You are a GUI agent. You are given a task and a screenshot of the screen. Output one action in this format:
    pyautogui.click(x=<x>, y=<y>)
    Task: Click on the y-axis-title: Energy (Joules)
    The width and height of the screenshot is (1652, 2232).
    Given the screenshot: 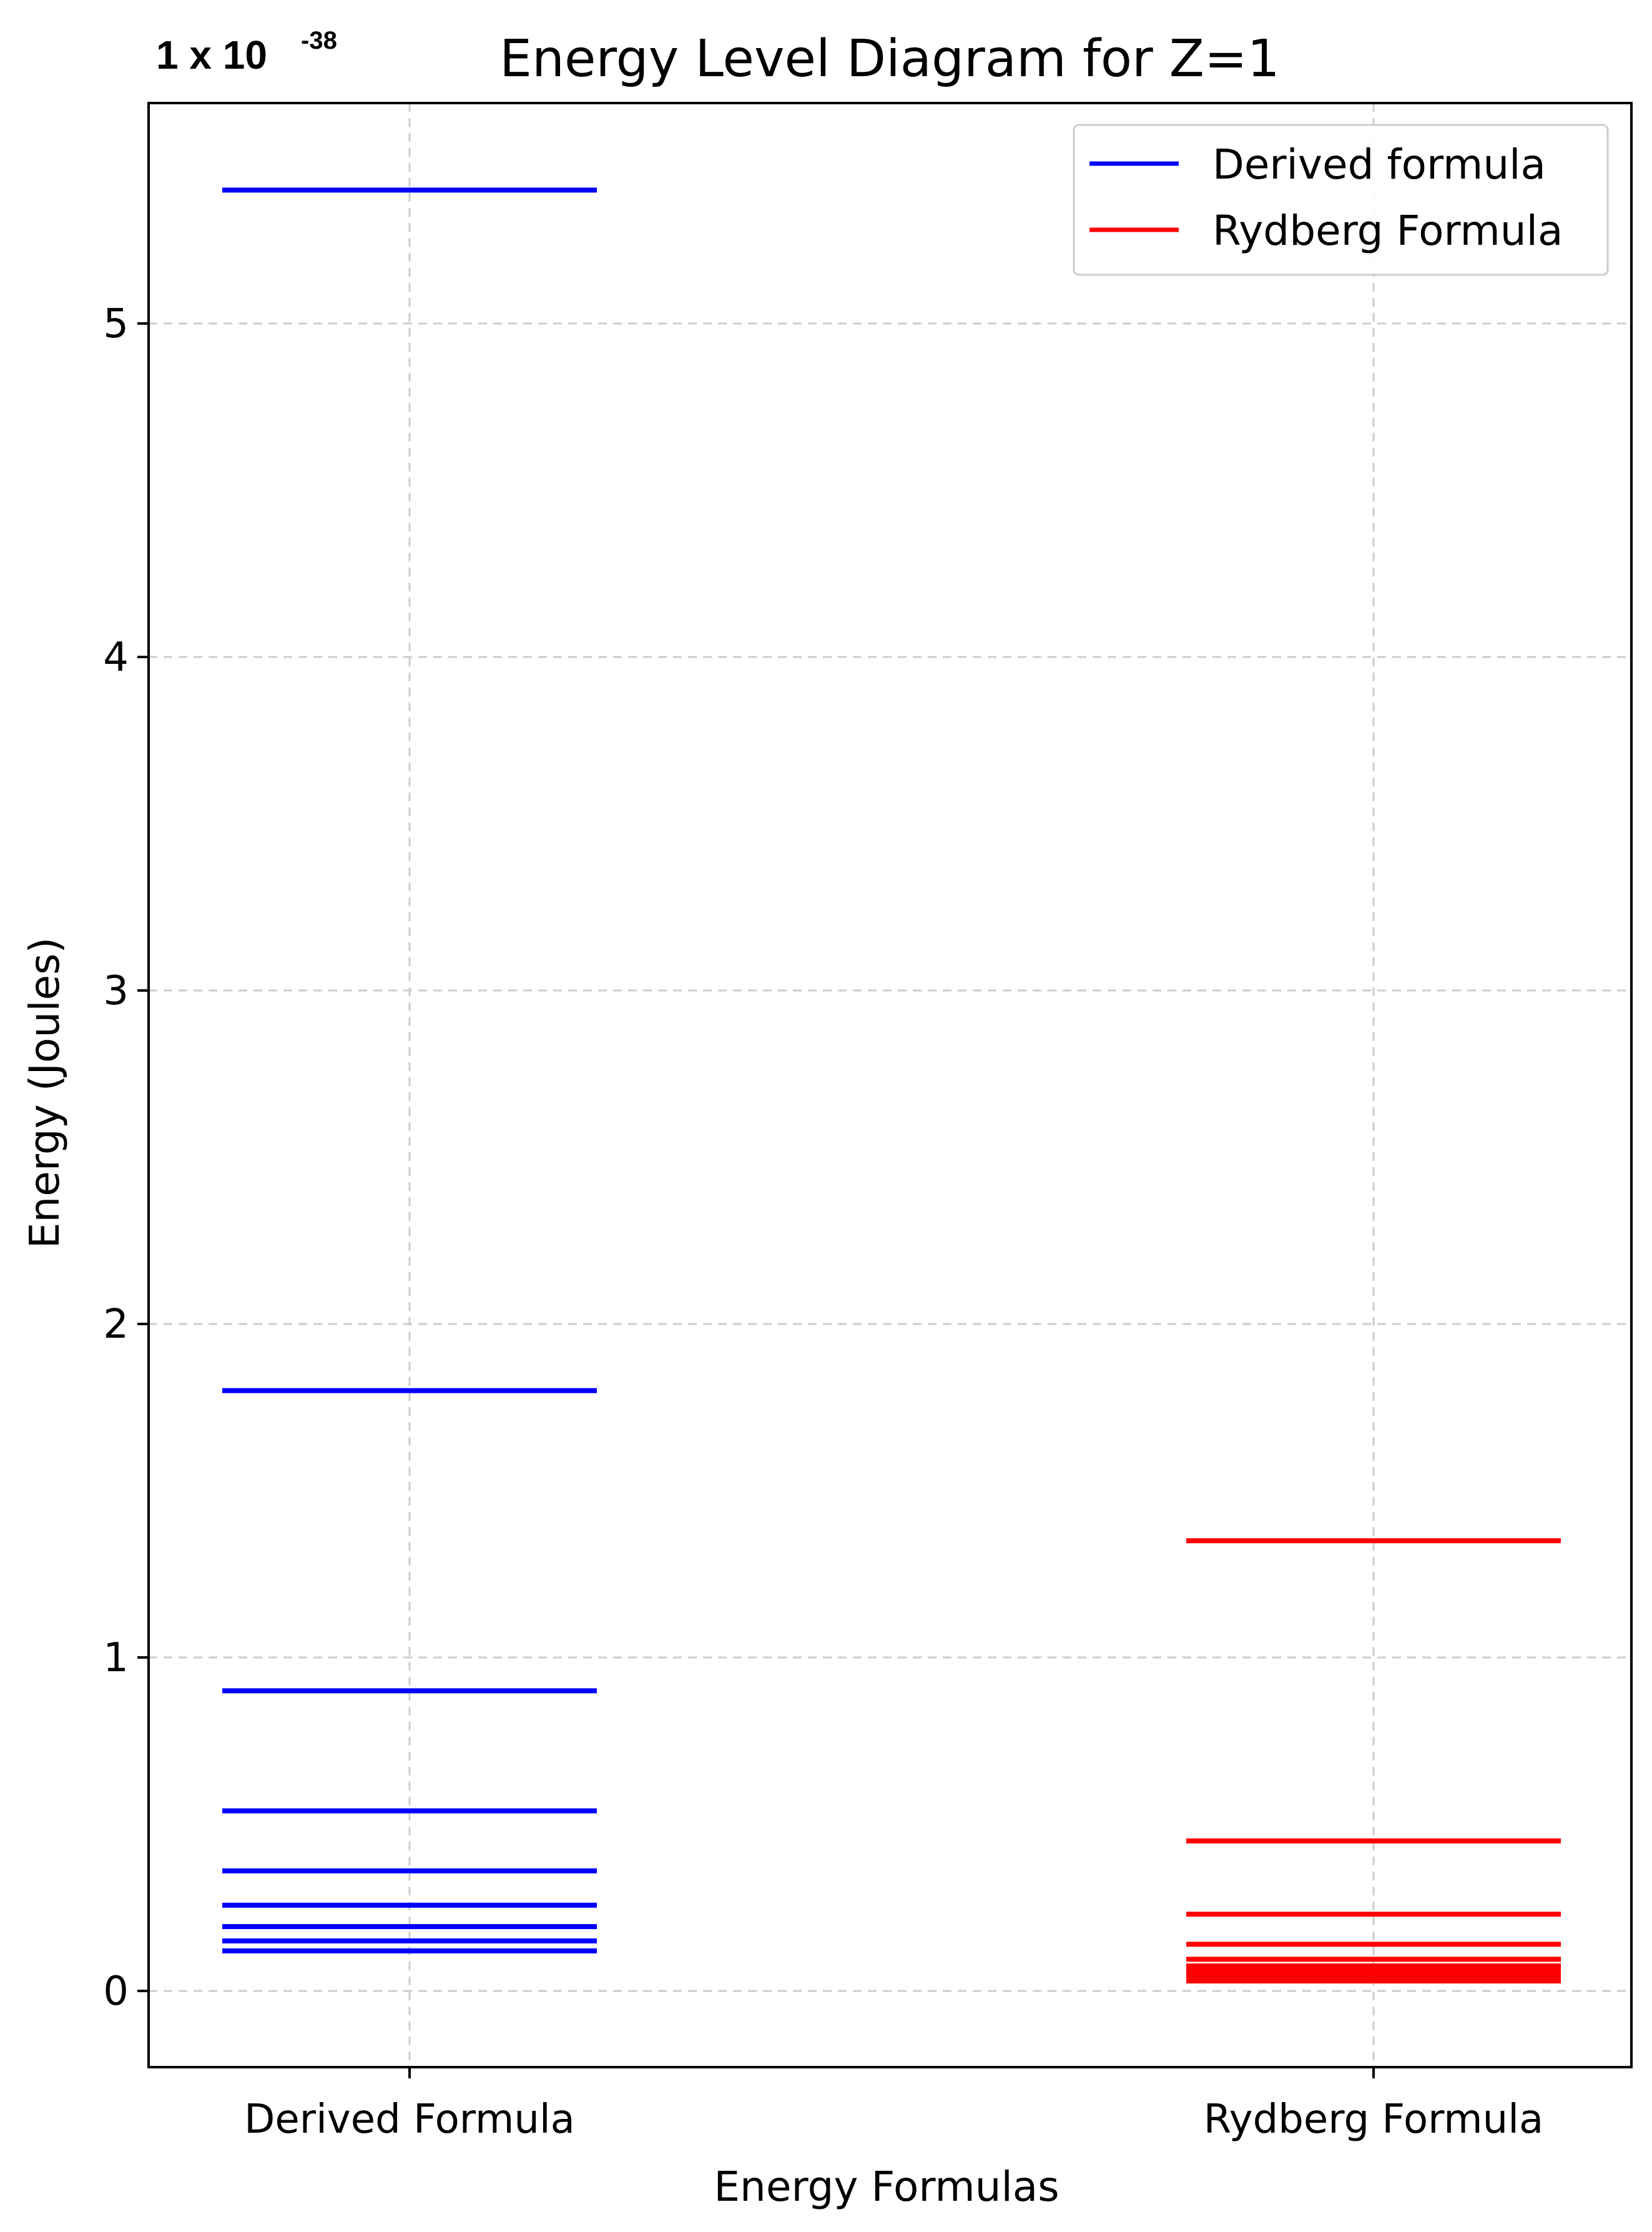 What is the action you would take?
    pyautogui.click(x=45, y=1093)
    